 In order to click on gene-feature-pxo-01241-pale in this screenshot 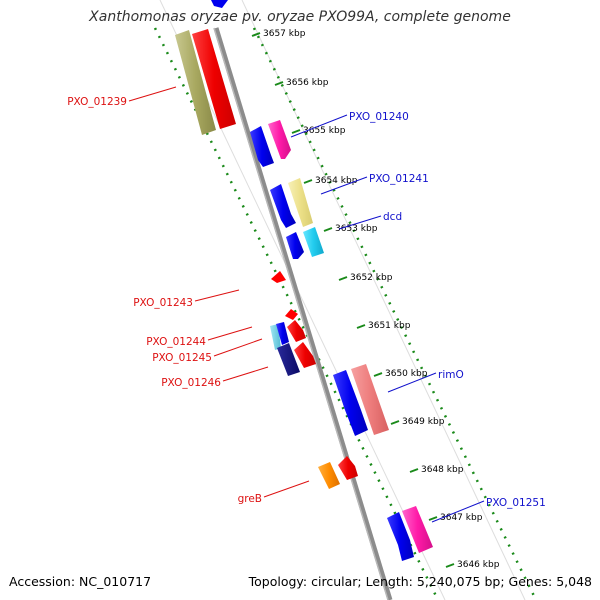, I will do `click(300, 202)`.